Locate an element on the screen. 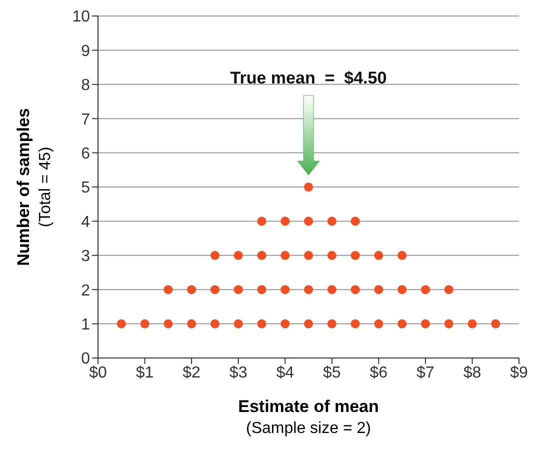 This screenshot has height=456, width=539. x-tick-label: $4 is located at coordinates (285, 373).